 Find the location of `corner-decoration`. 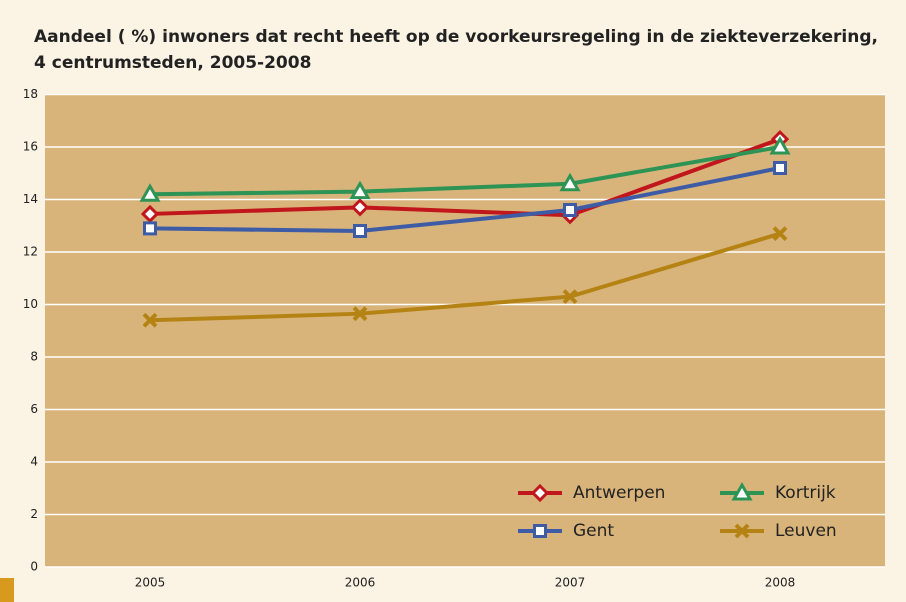

corner-decoration is located at coordinates (7, 590).